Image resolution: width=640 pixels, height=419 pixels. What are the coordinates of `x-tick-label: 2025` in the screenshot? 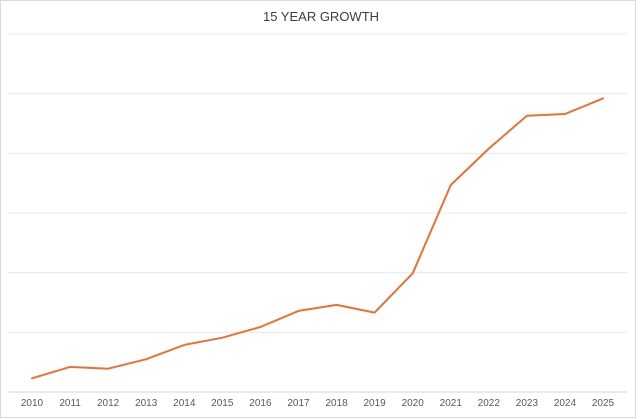 It's located at (603, 403).